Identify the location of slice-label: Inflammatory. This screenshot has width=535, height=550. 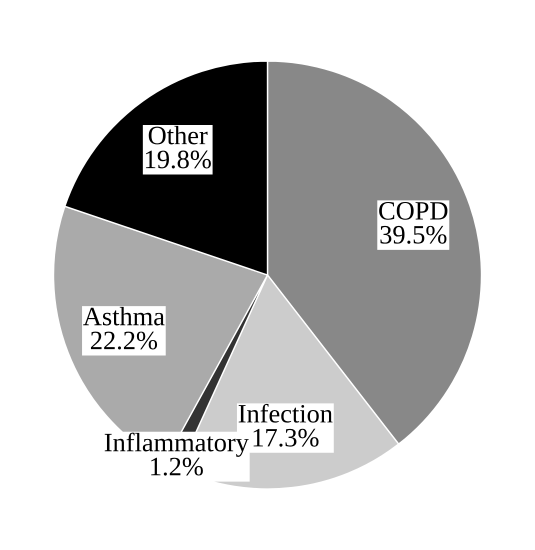
(176, 444).